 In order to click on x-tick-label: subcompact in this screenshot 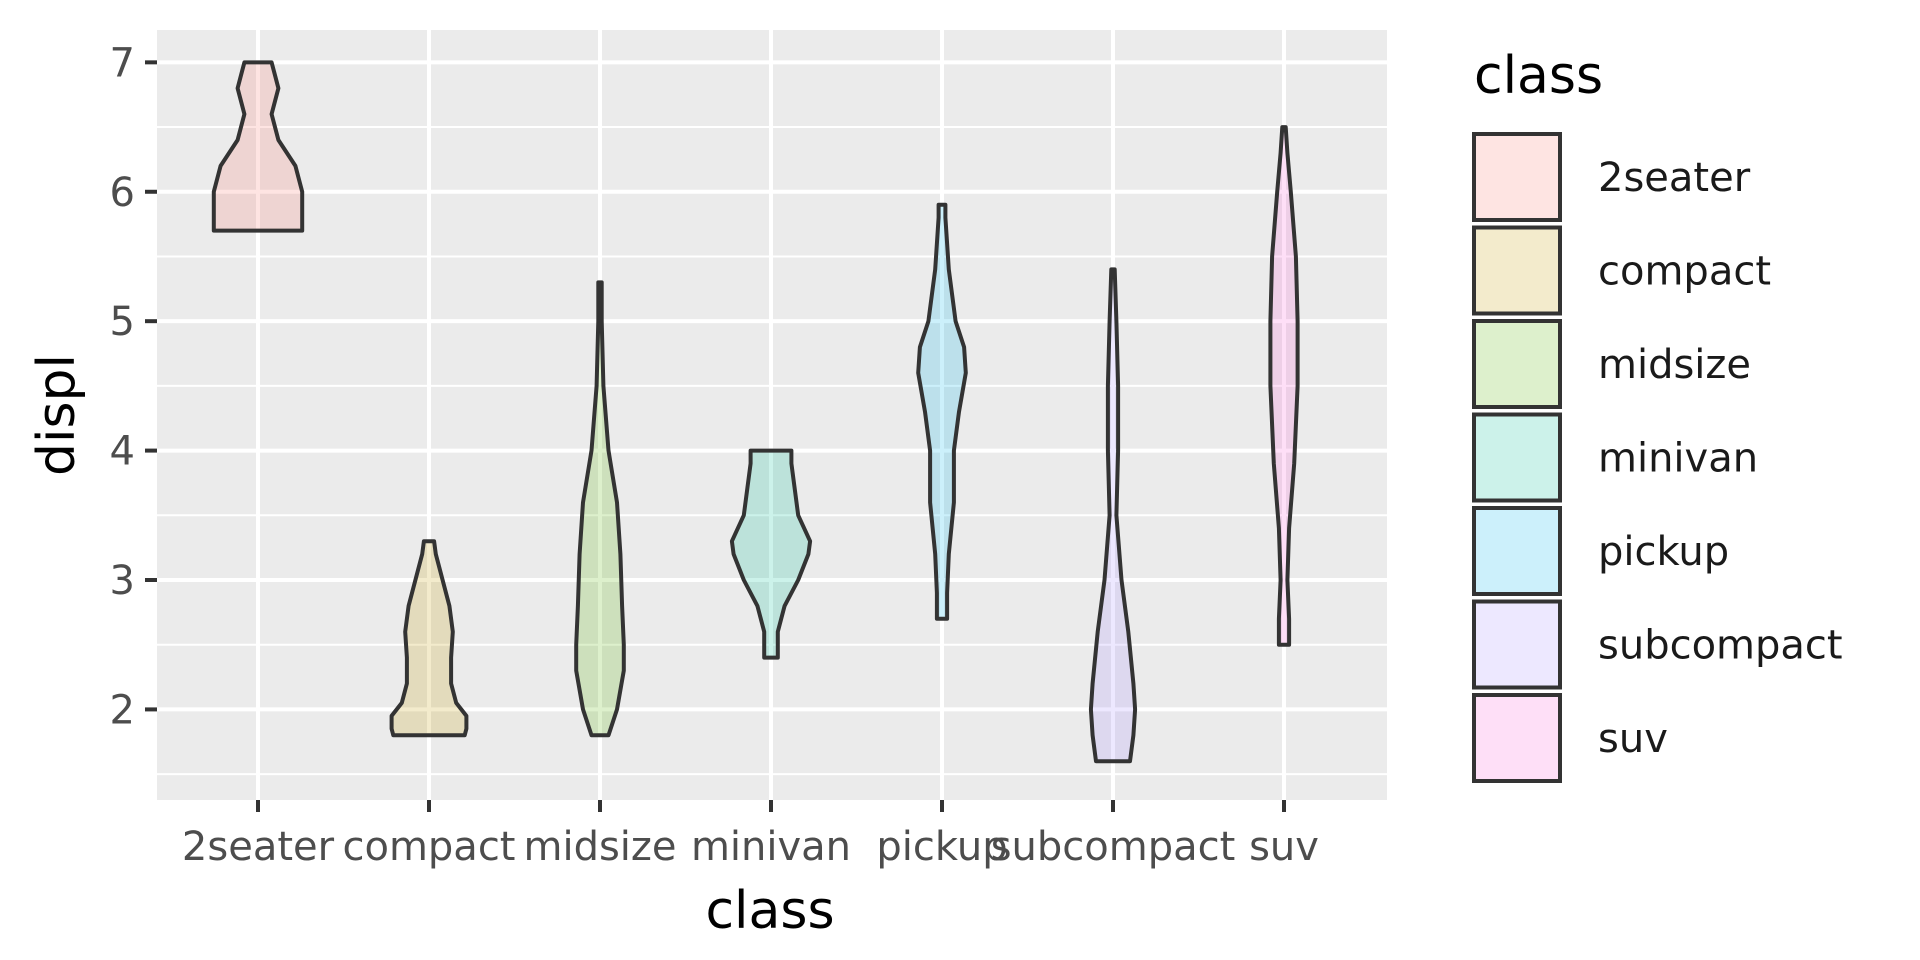, I will do `click(1113, 847)`.